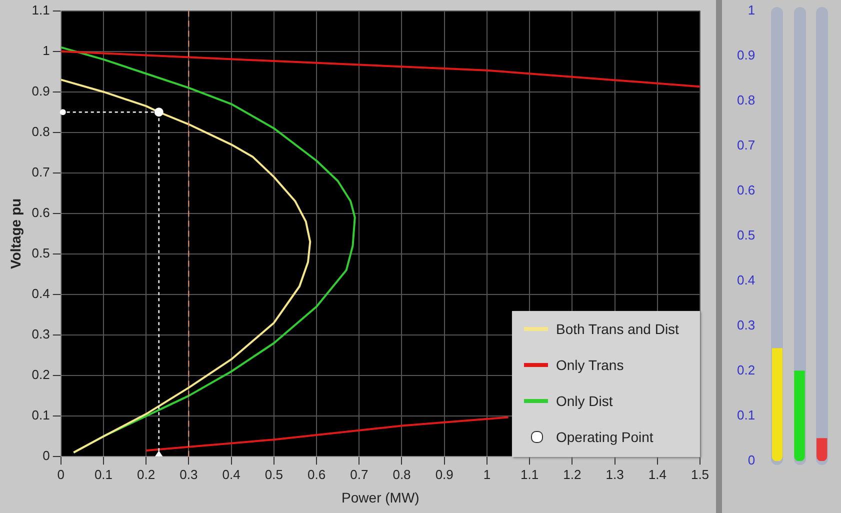  What do you see at coordinates (146, 474) in the screenshot?
I see `x-tick-label: 0.2` at bounding box center [146, 474].